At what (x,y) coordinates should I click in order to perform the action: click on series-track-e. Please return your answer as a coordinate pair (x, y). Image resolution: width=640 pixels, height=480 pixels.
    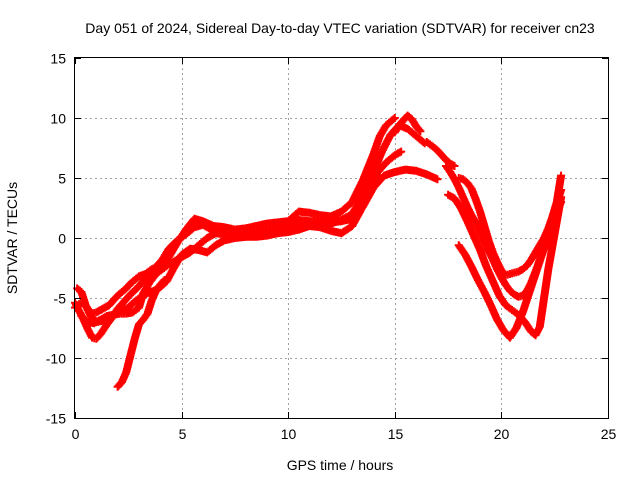
    Looking at the image, I should click on (141, 333).